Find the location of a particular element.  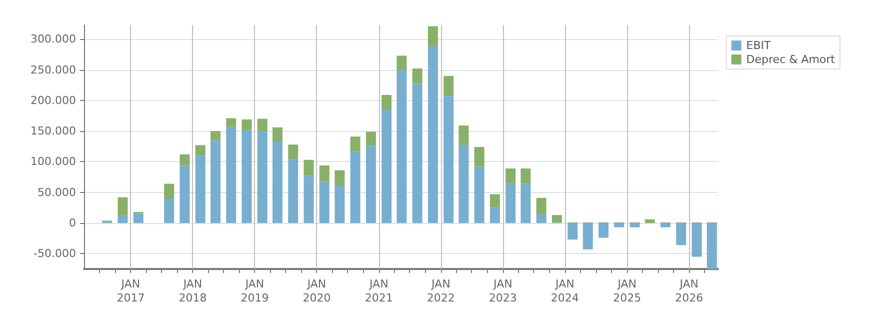

y-tick-label: 300.000 is located at coordinates (53, 39).